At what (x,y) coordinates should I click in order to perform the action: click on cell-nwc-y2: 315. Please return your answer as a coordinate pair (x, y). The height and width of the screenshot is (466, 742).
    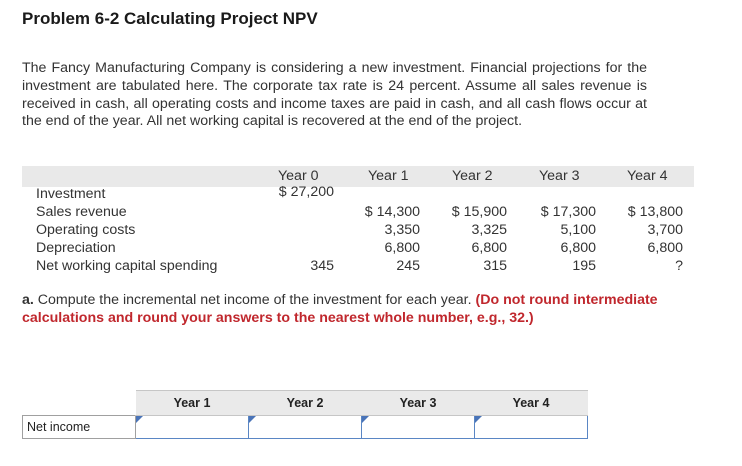
    Looking at the image, I should click on (495, 266).